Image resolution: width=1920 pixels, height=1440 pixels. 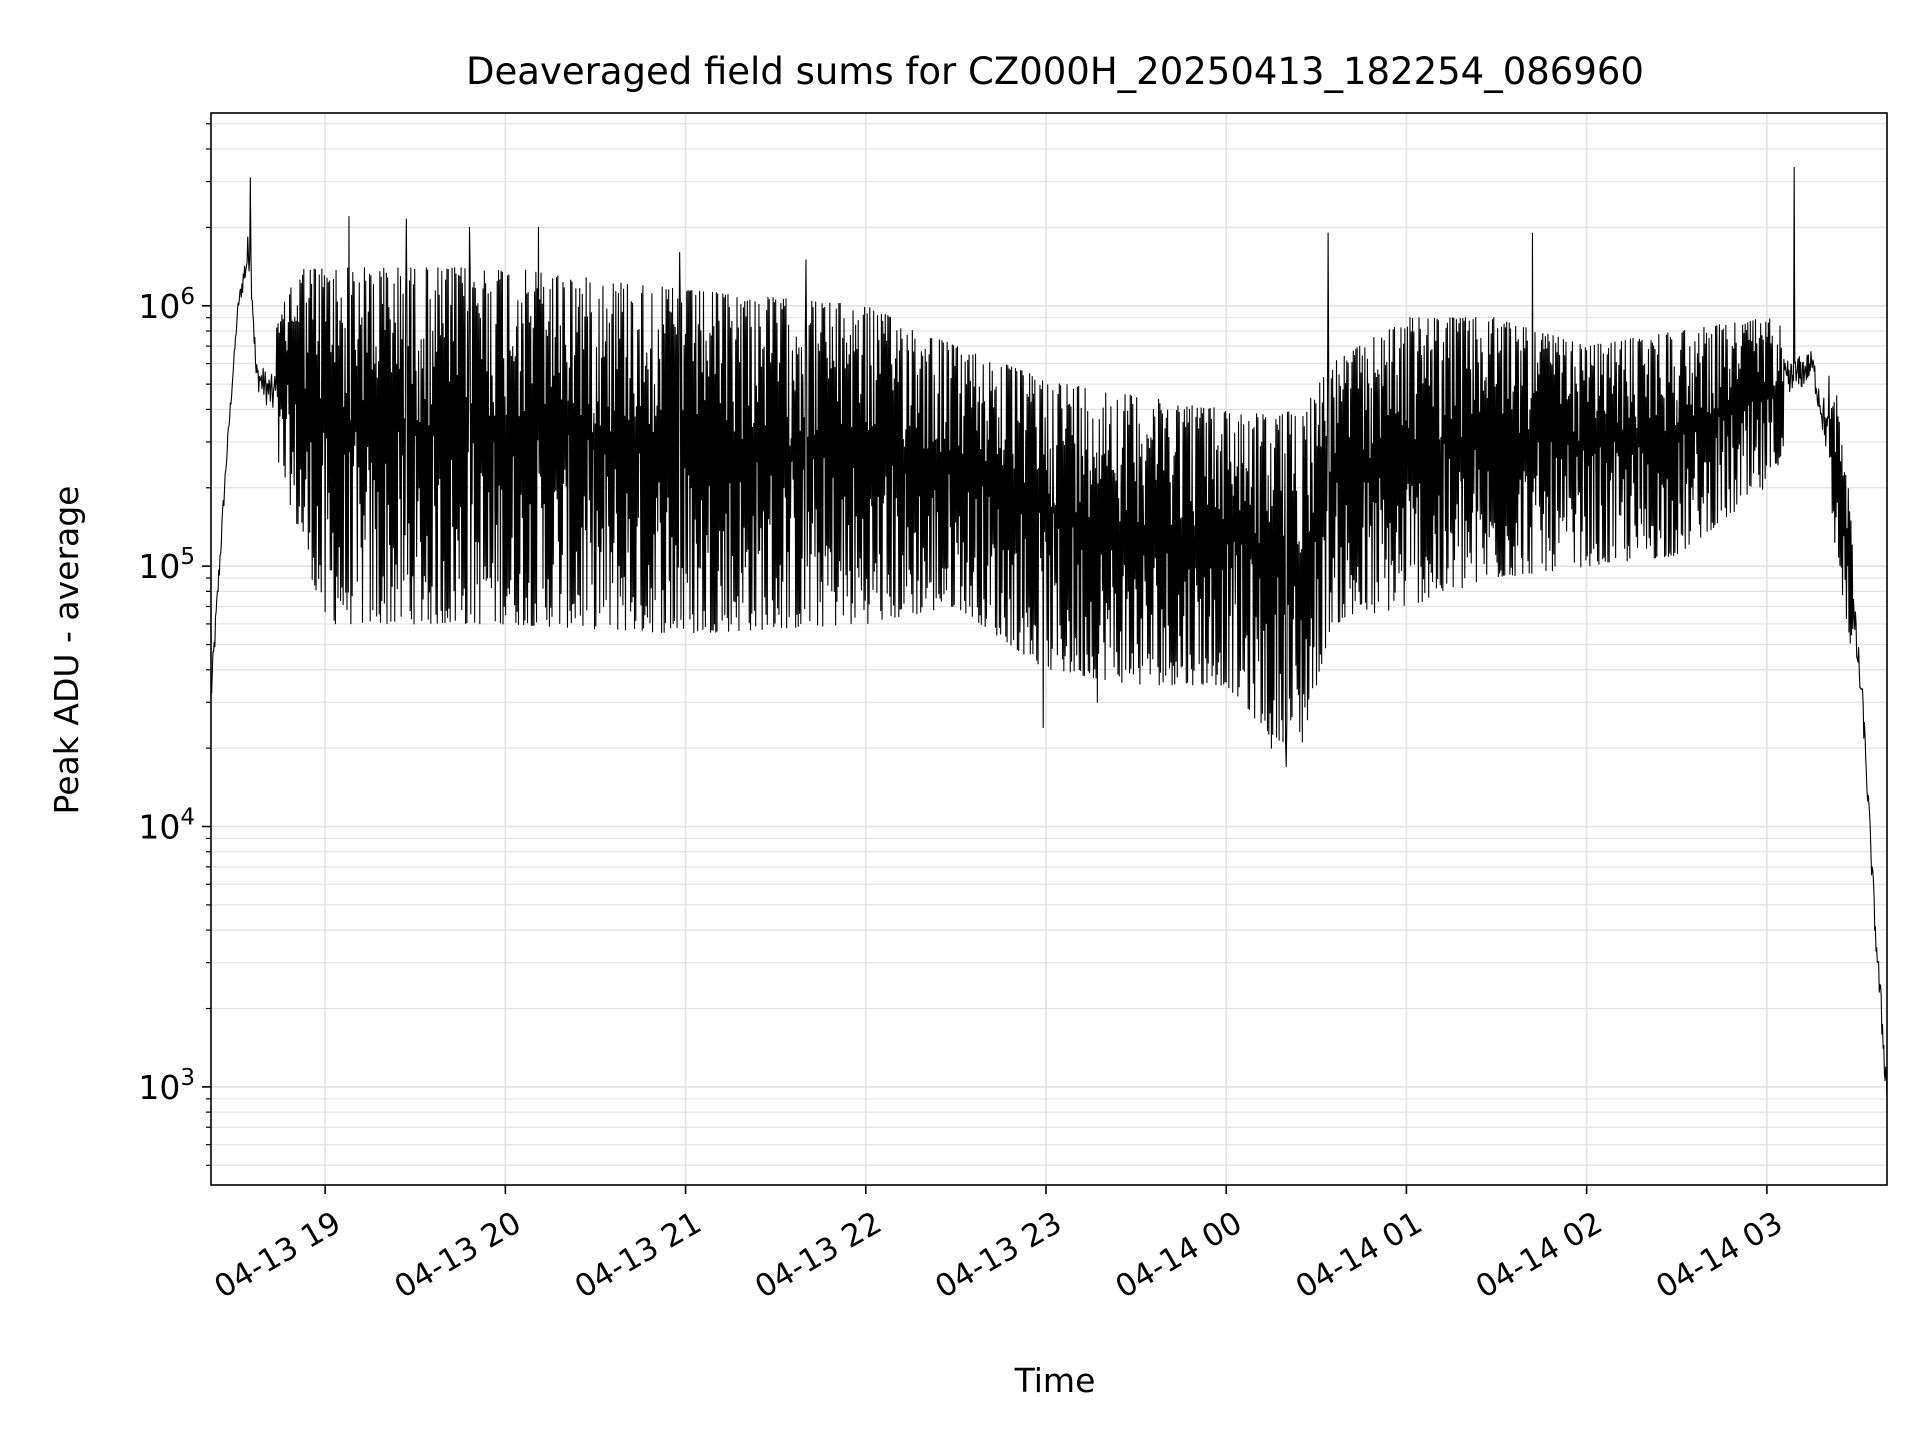 What do you see at coordinates (66, 650) in the screenshot?
I see `y-axis-label: Peak ADU - average` at bounding box center [66, 650].